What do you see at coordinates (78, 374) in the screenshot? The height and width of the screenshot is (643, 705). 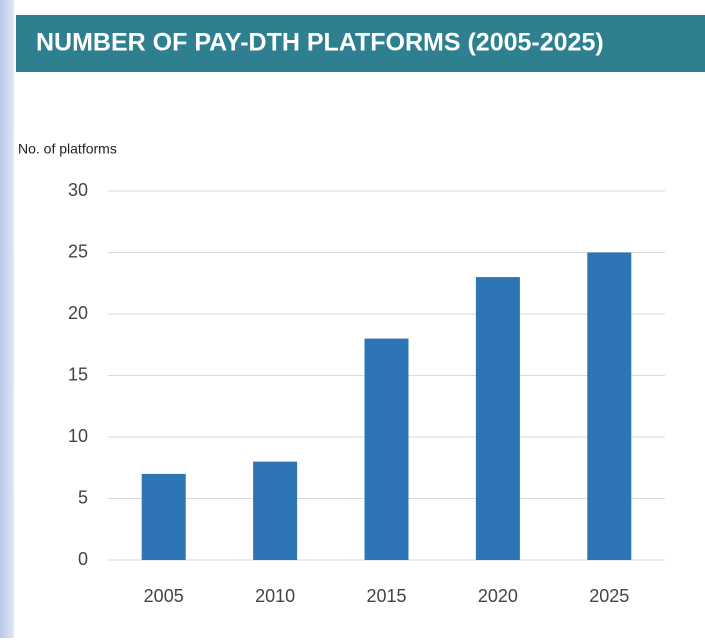 I see `y-tick-label: 15` at bounding box center [78, 374].